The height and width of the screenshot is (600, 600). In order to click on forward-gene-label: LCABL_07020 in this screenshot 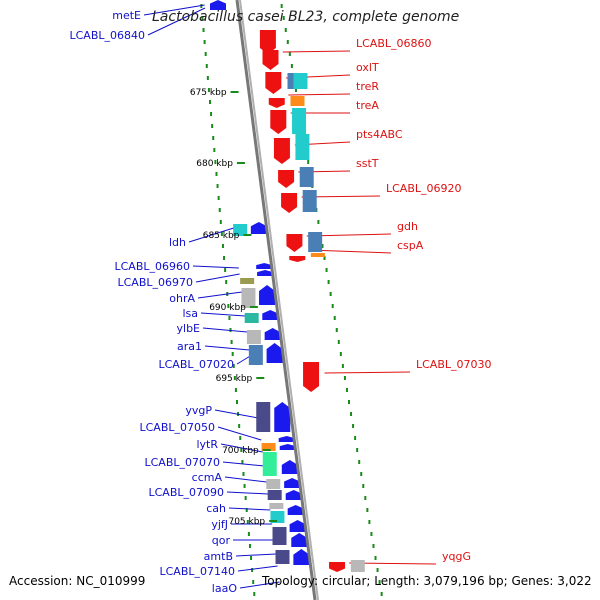, I will do `click(196, 364)`.